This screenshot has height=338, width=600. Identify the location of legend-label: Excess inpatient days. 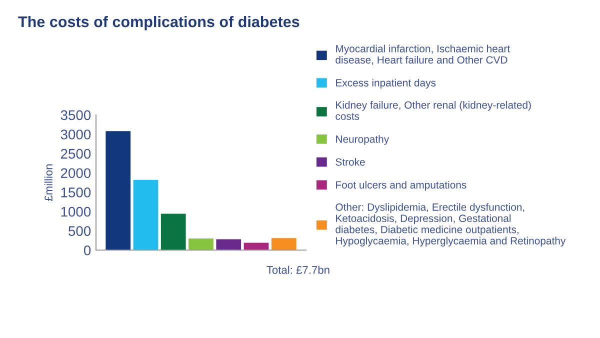
(386, 83).